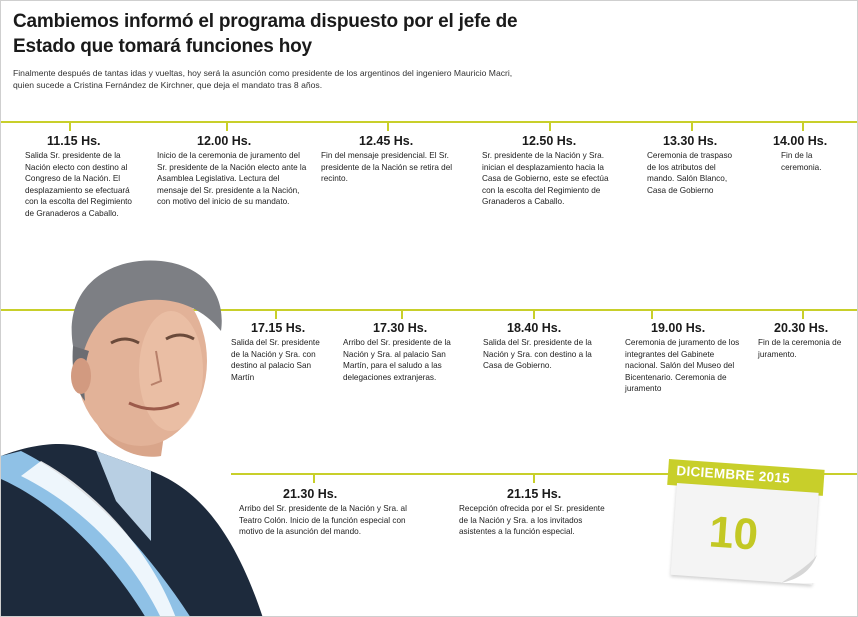  I want to click on event-time: 12.00 Hs., so click(224, 141).